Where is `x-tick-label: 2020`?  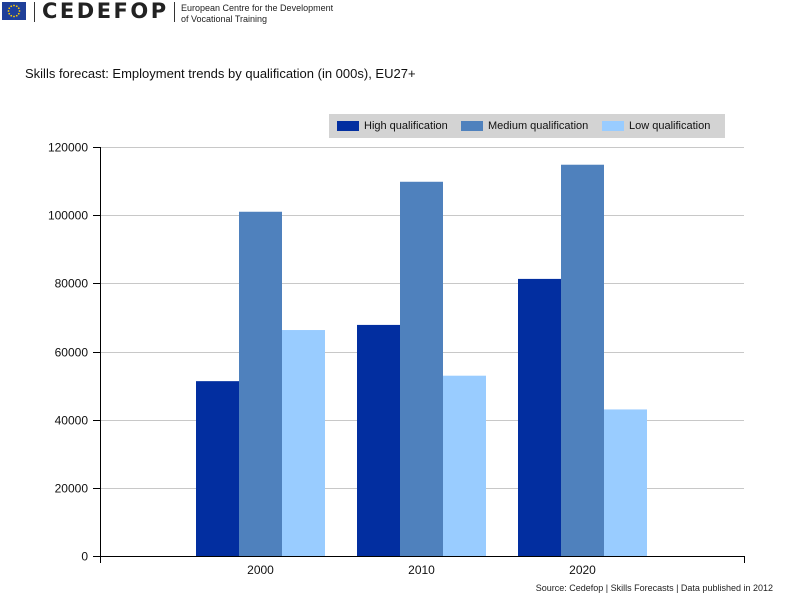
x-tick-label: 2020 is located at coordinates (582, 570).